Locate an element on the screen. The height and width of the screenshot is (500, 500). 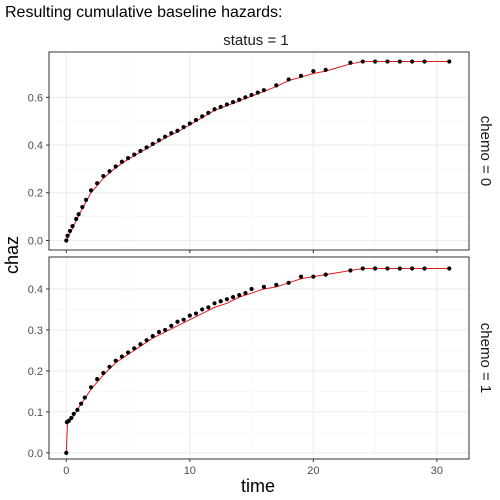
column-strip-label: status = 1 is located at coordinates (255, 40).